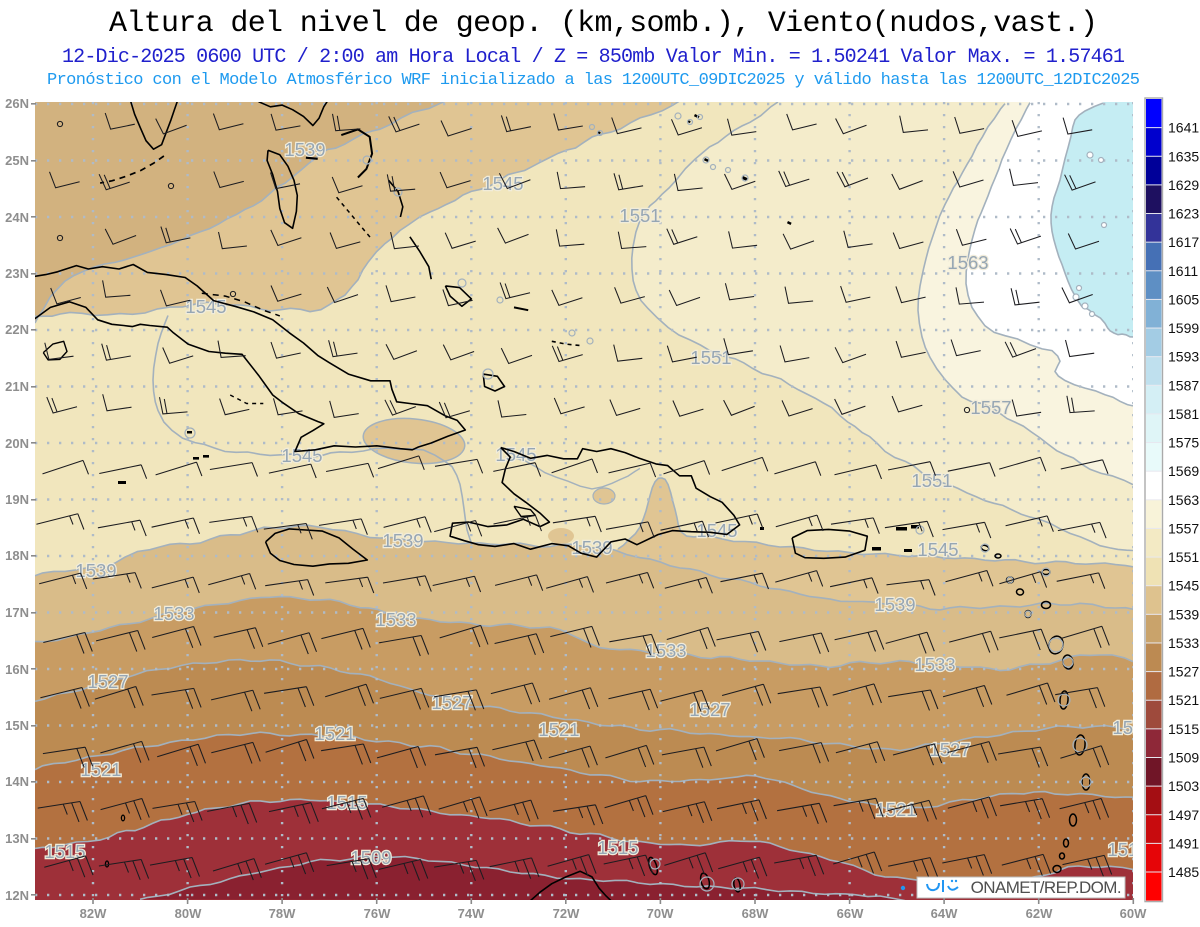  Describe the element at coordinates (17, 103) in the screenshot. I see `svg-text: 26N` at that location.